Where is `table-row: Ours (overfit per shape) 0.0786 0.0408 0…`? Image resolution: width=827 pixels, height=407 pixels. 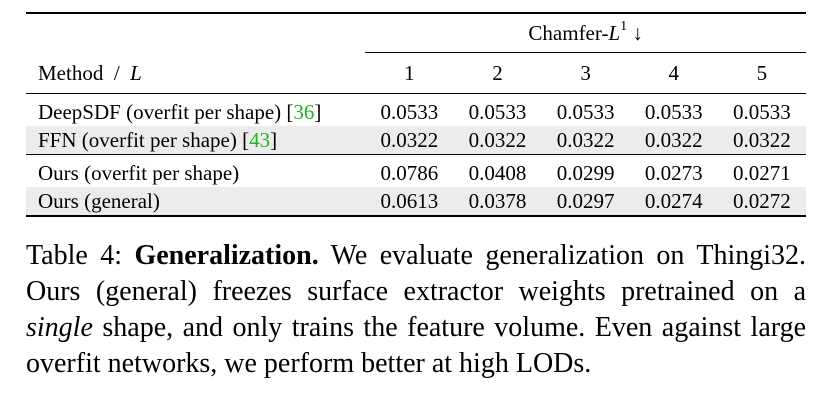 table-row: Ours (overfit per shape) 0.0786 0.0408 0… is located at coordinates (416, 170).